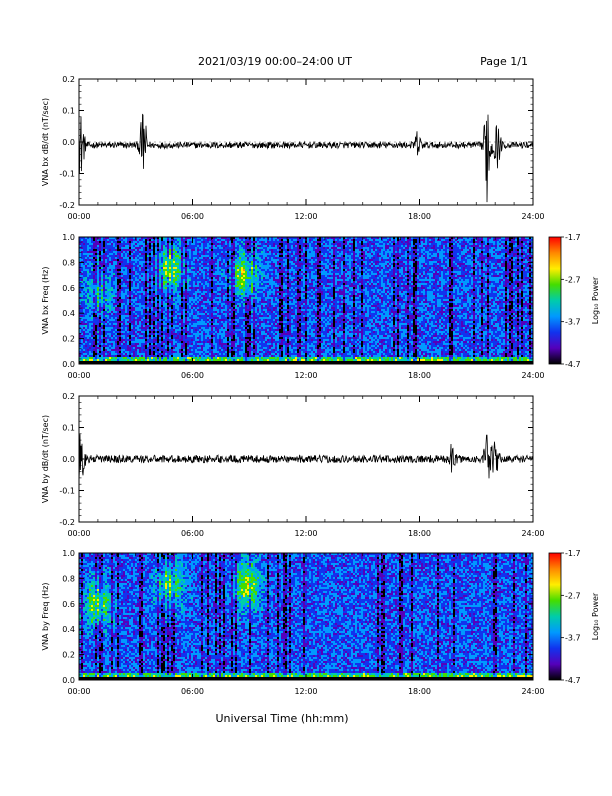  Describe the element at coordinates (306, 300) in the screenshot. I see `spectrogram-cells` at that location.